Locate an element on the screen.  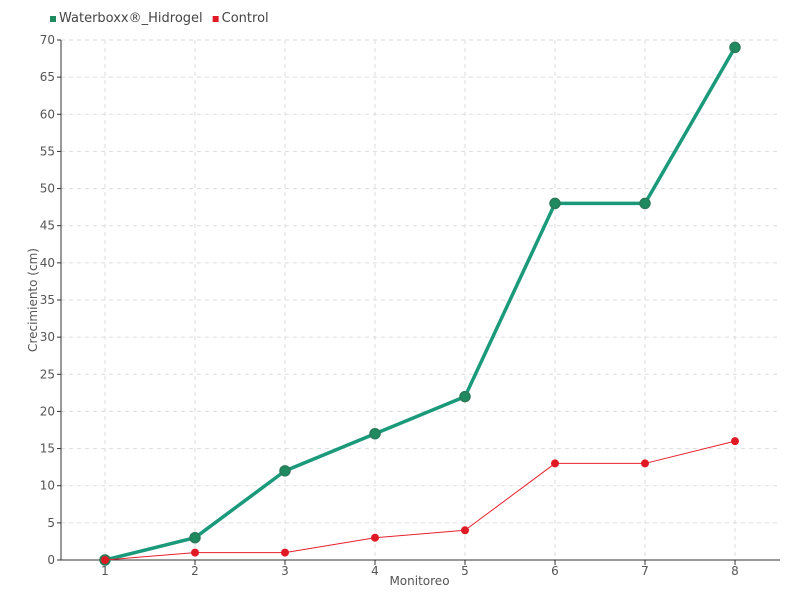
y-tick-label: 45 is located at coordinates (47, 226).